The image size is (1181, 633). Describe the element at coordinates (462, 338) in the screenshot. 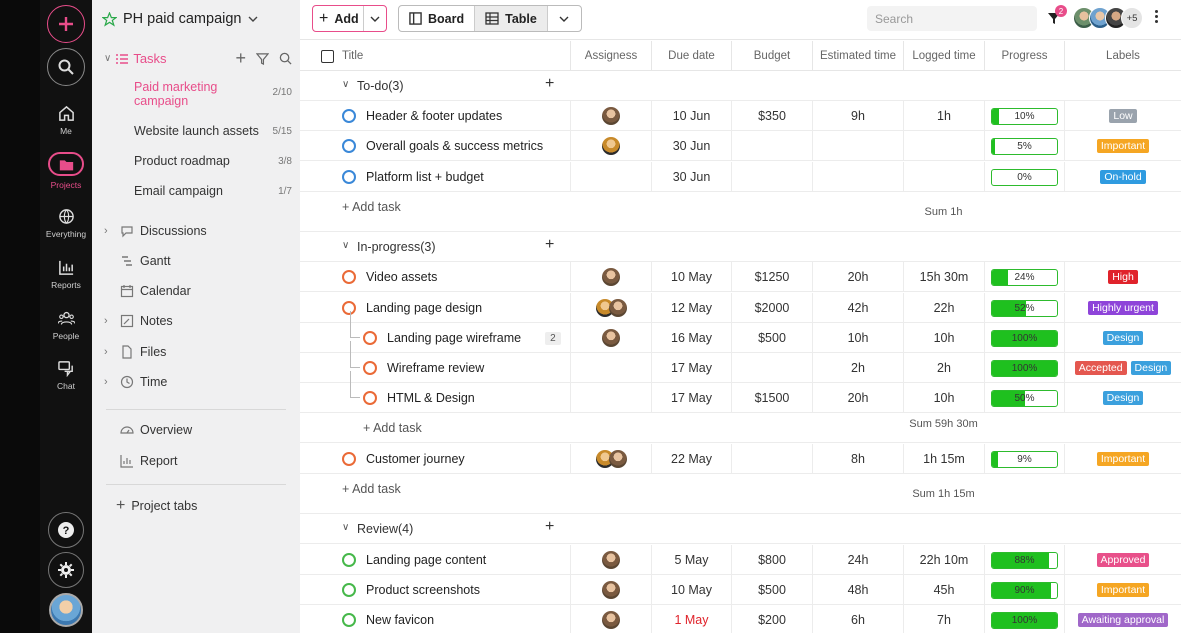

I see `task-title-cell: Landing page wireframe 2` at that location.